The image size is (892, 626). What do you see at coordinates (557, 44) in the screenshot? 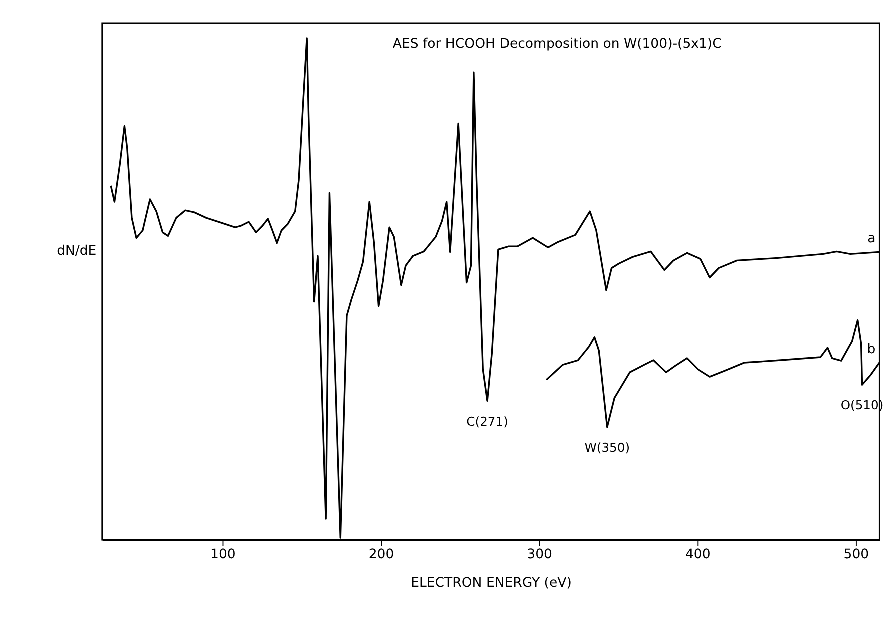
I see `chart-title: AES for HCOOH Decomposition on W(100)-(5x1)C` at bounding box center [557, 44].